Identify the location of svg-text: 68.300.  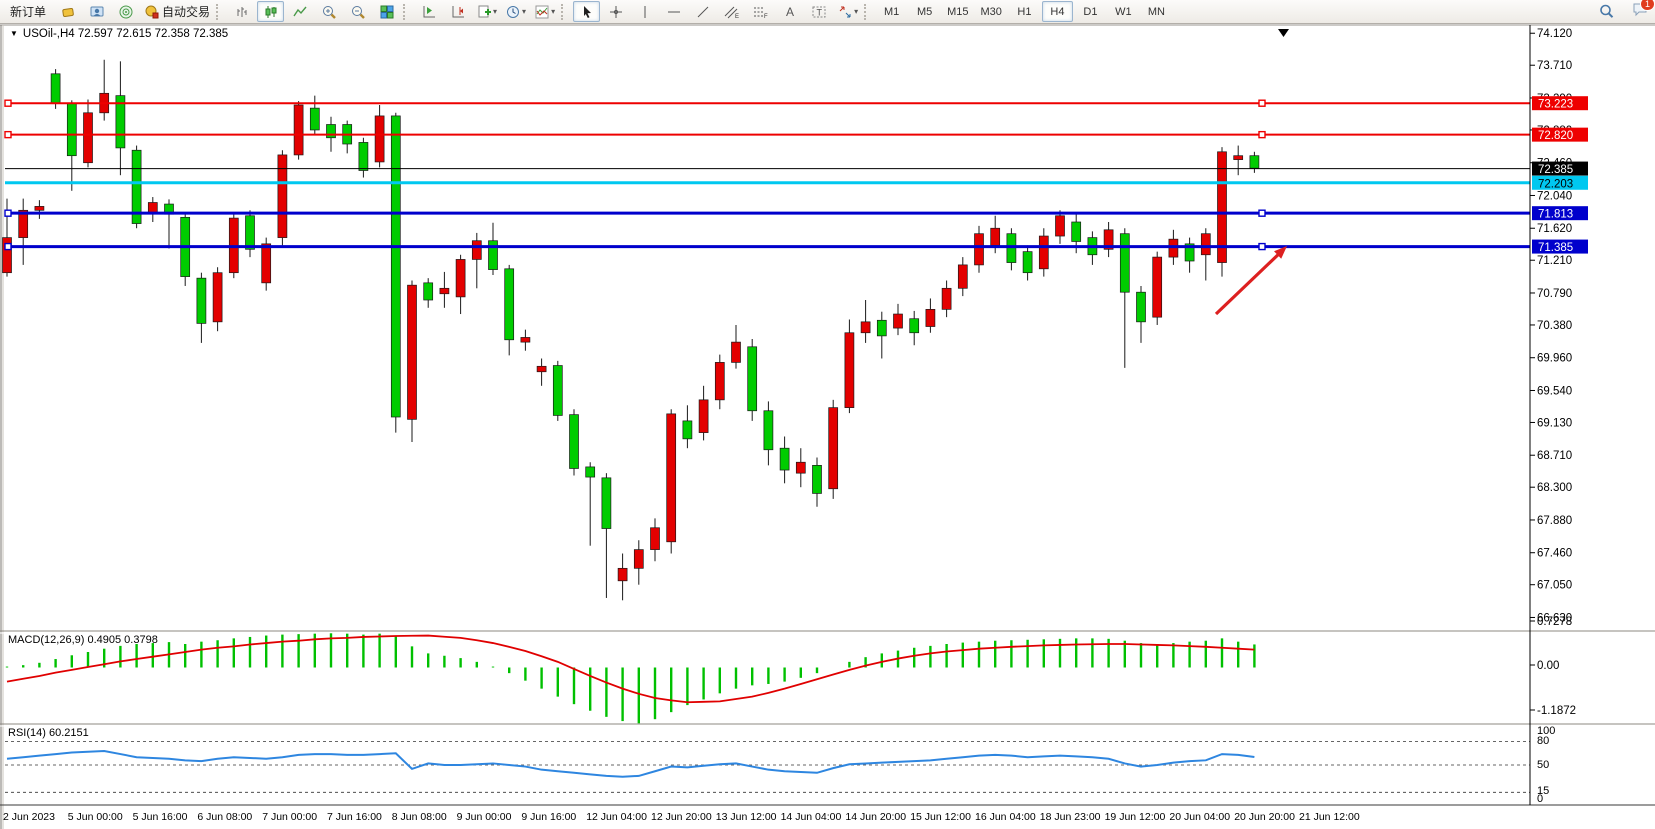
(1554, 488).